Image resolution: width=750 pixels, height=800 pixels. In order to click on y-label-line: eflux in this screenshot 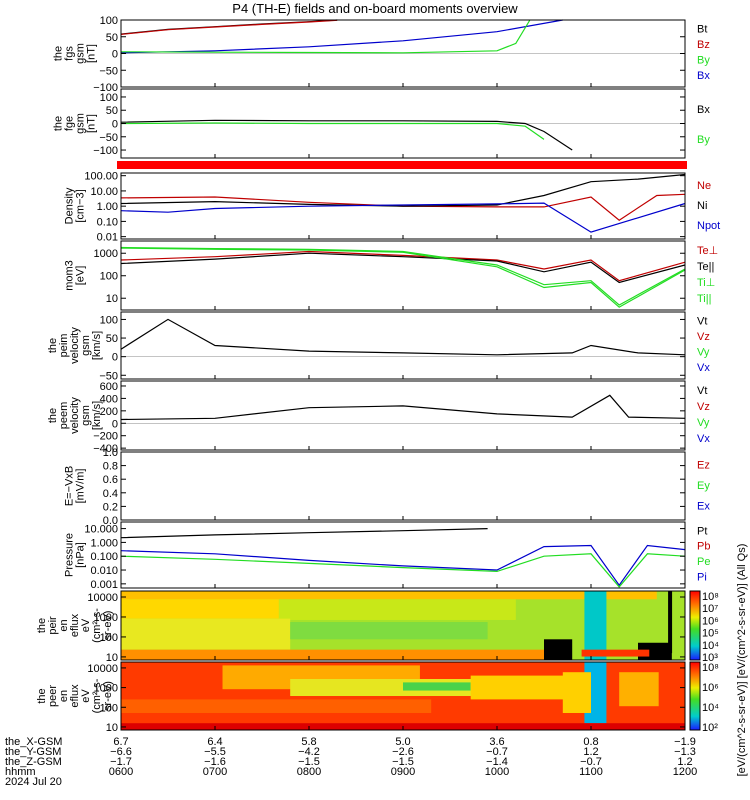, I will do `click(75, 625)`.